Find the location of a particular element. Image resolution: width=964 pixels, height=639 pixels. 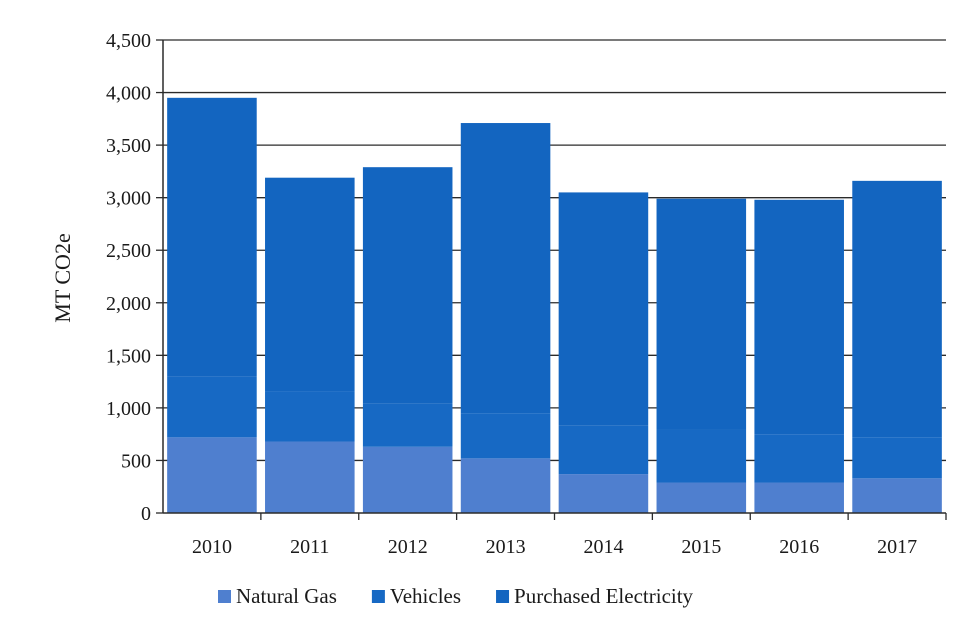

y-tick-label: 3,500 is located at coordinates (128, 146).